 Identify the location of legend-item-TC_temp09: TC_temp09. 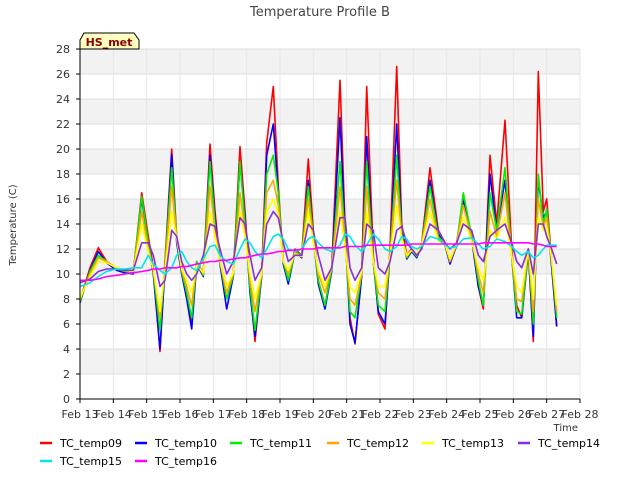
(81, 443).